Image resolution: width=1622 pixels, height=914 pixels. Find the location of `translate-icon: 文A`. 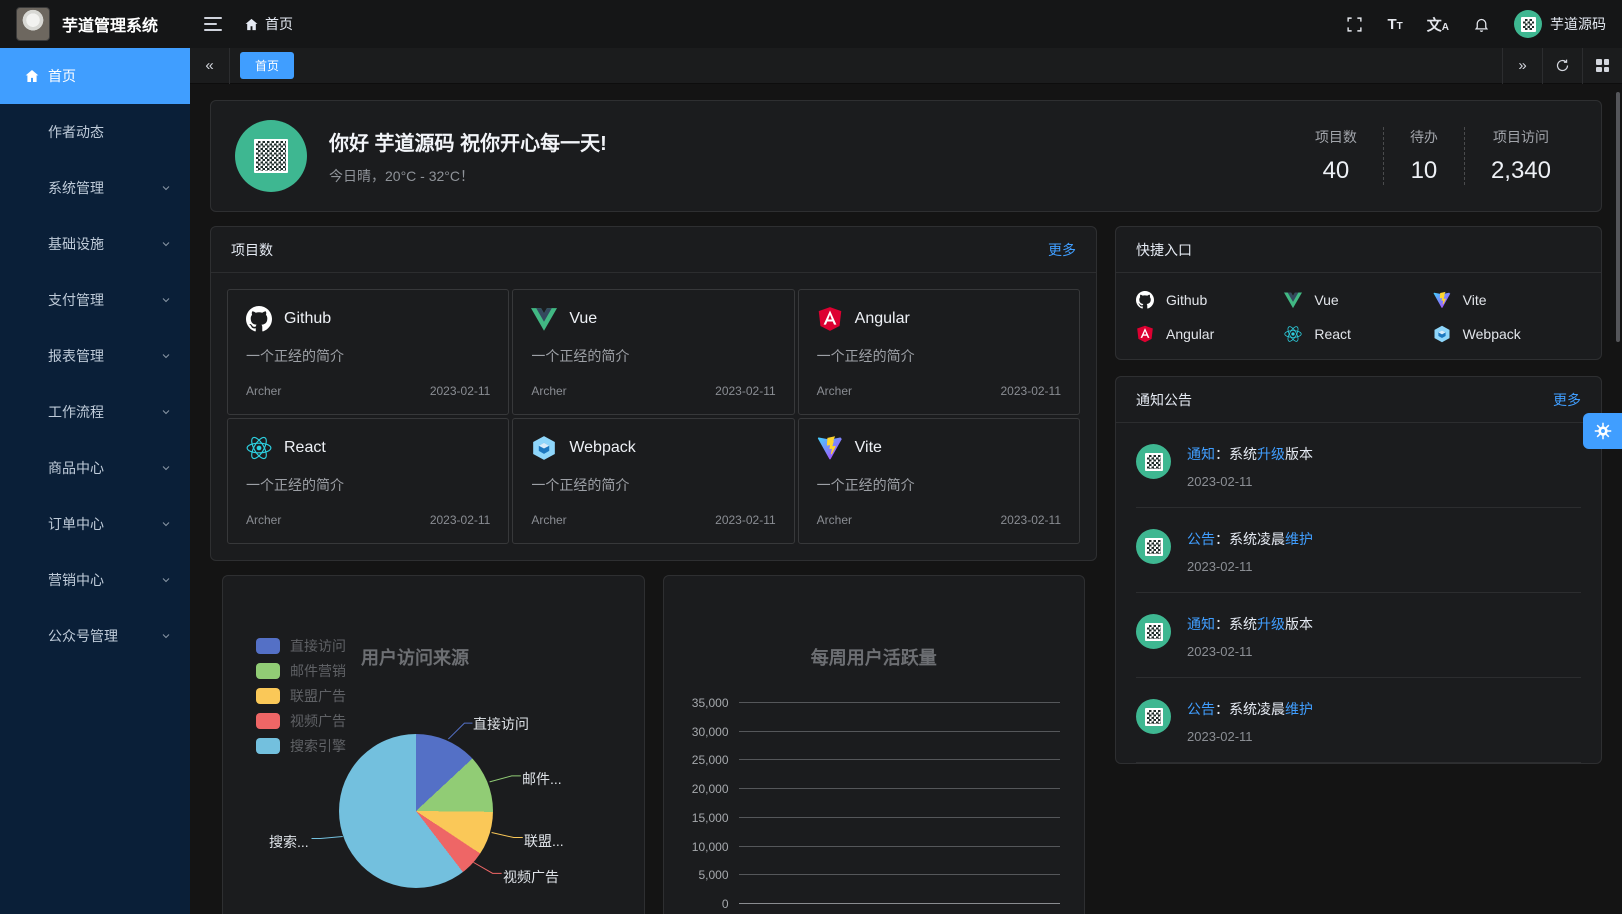

translate-icon: 文A is located at coordinates (1437, 25).